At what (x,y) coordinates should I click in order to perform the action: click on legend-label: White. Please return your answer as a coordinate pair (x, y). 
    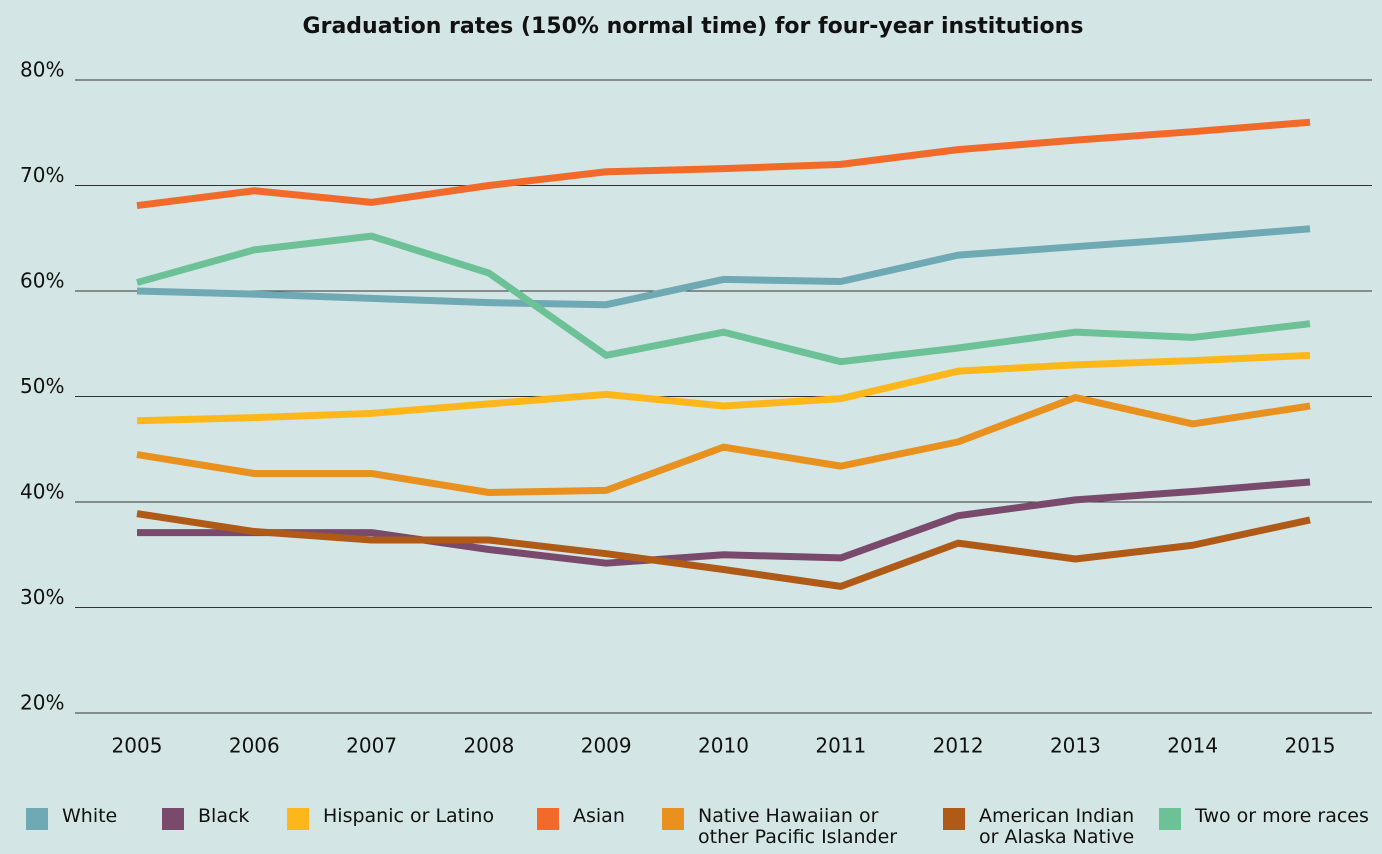
    Looking at the image, I should click on (90, 816).